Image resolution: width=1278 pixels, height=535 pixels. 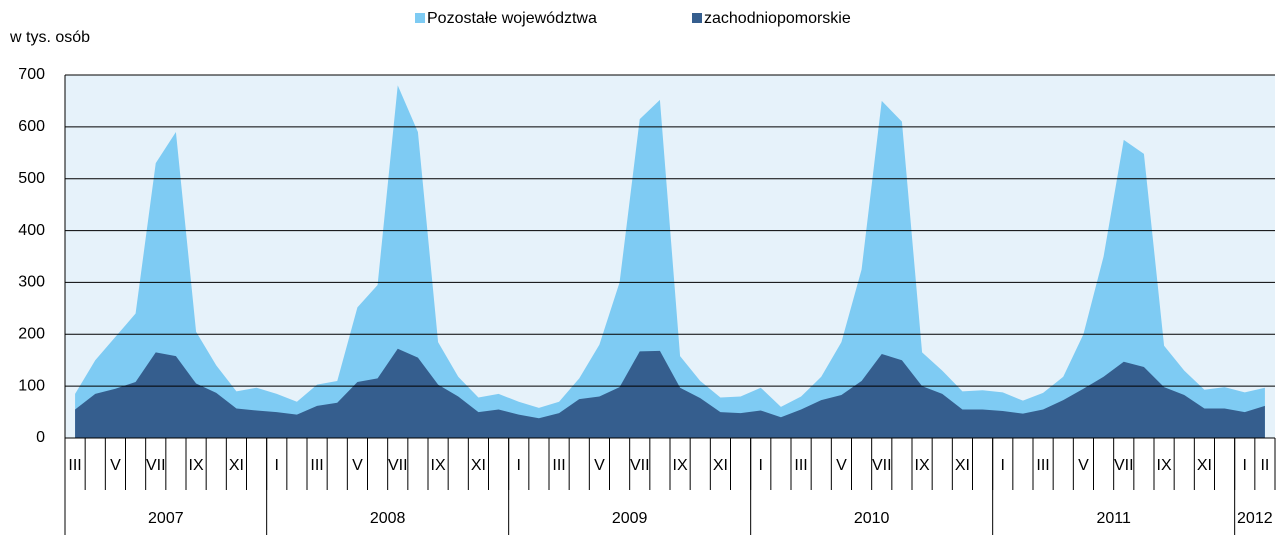 I want to click on y-tick-label: 700, so click(x=31, y=74).